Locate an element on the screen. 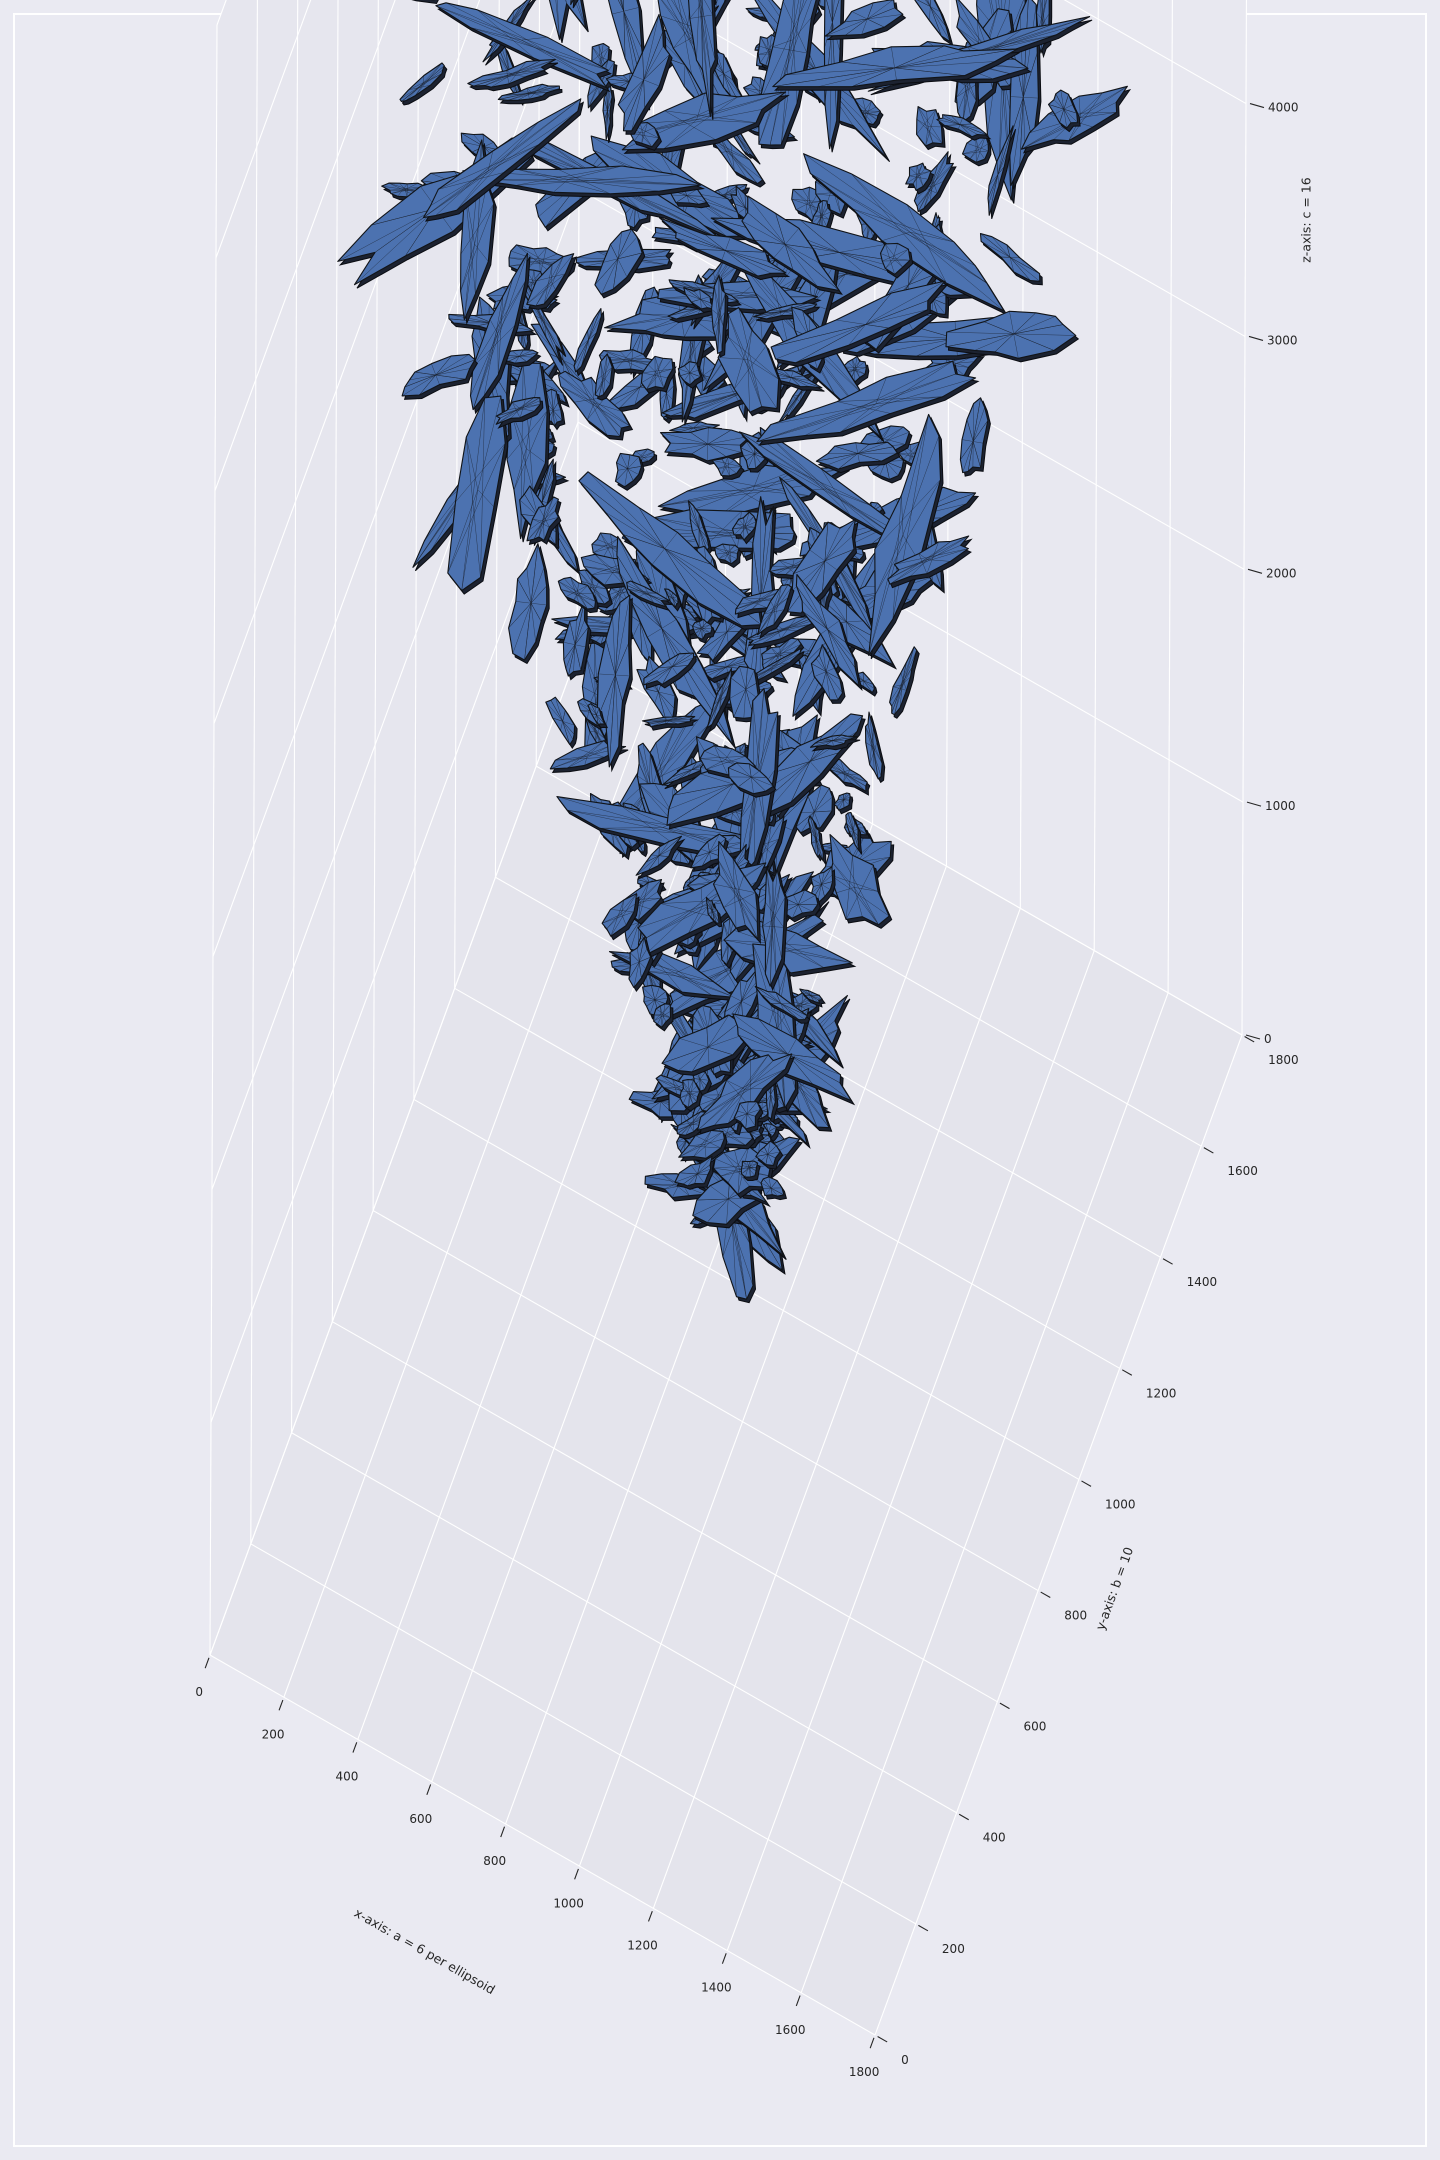 This screenshot has width=1440, height=2160. y-tick-label: 600 is located at coordinates (1034, 1727).